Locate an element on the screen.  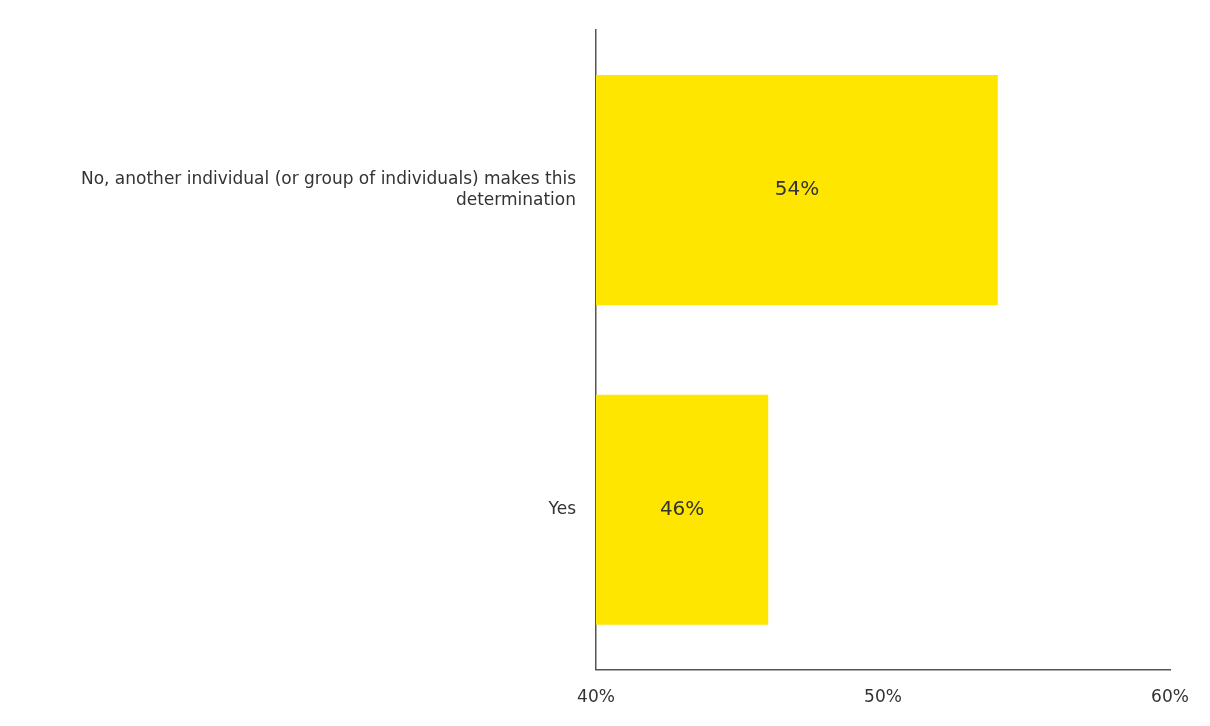
x-tick-label: 50% is located at coordinates (883, 696).